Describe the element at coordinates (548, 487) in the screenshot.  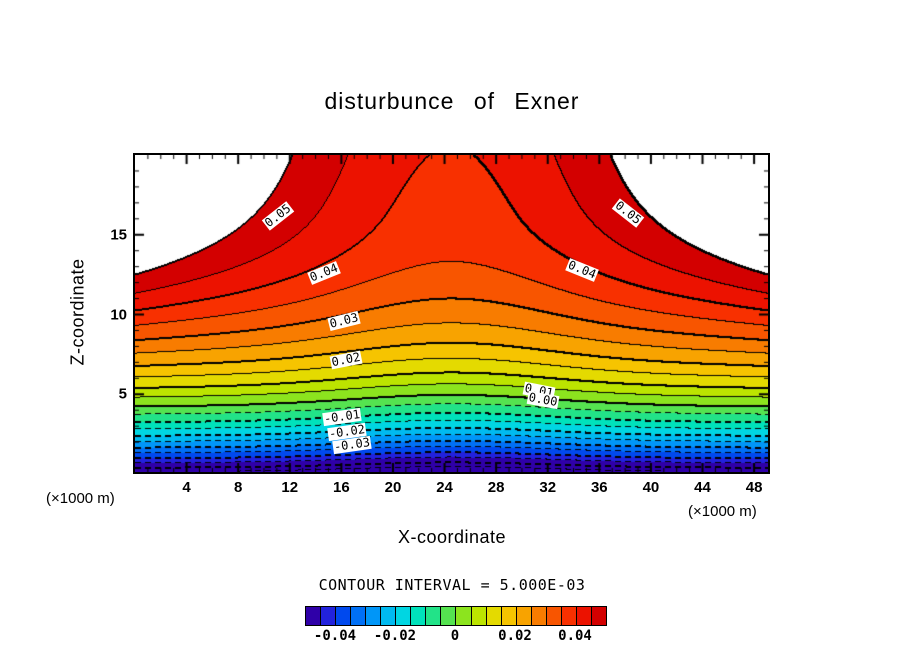
I see `x-tick-label: 32` at that location.